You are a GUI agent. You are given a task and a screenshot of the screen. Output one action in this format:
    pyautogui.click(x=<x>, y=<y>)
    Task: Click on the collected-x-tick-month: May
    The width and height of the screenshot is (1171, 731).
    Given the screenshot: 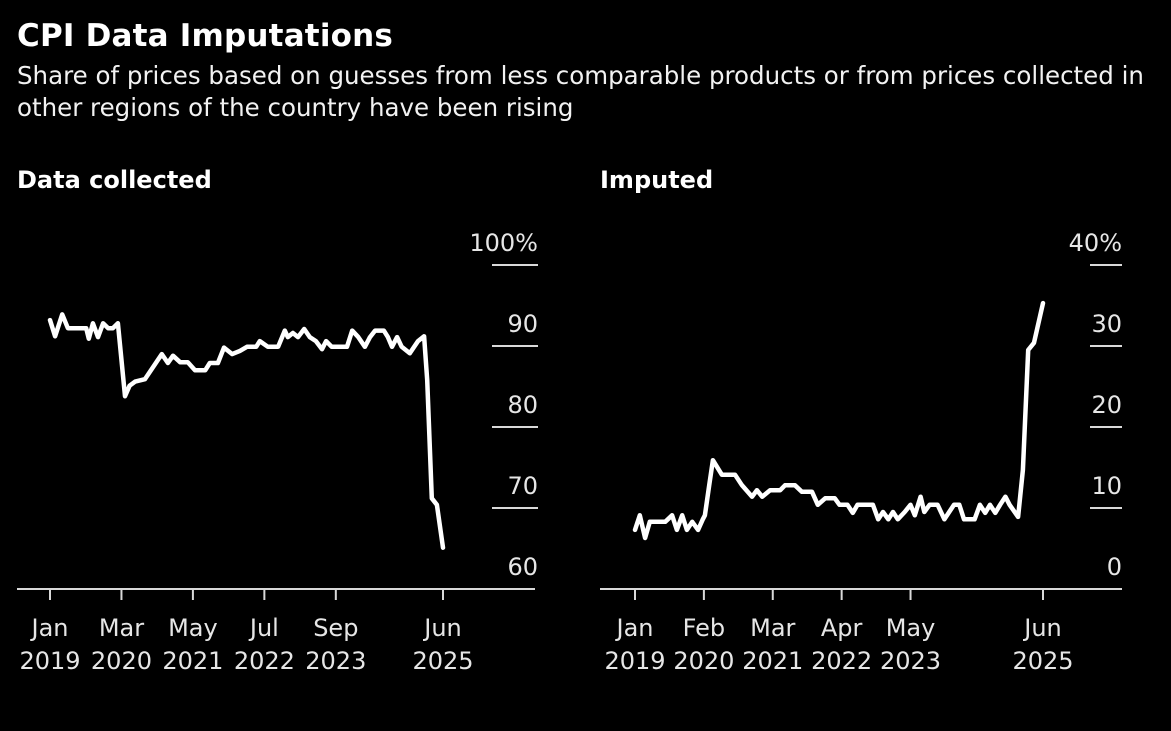 What is the action you would take?
    pyautogui.click(x=193, y=628)
    